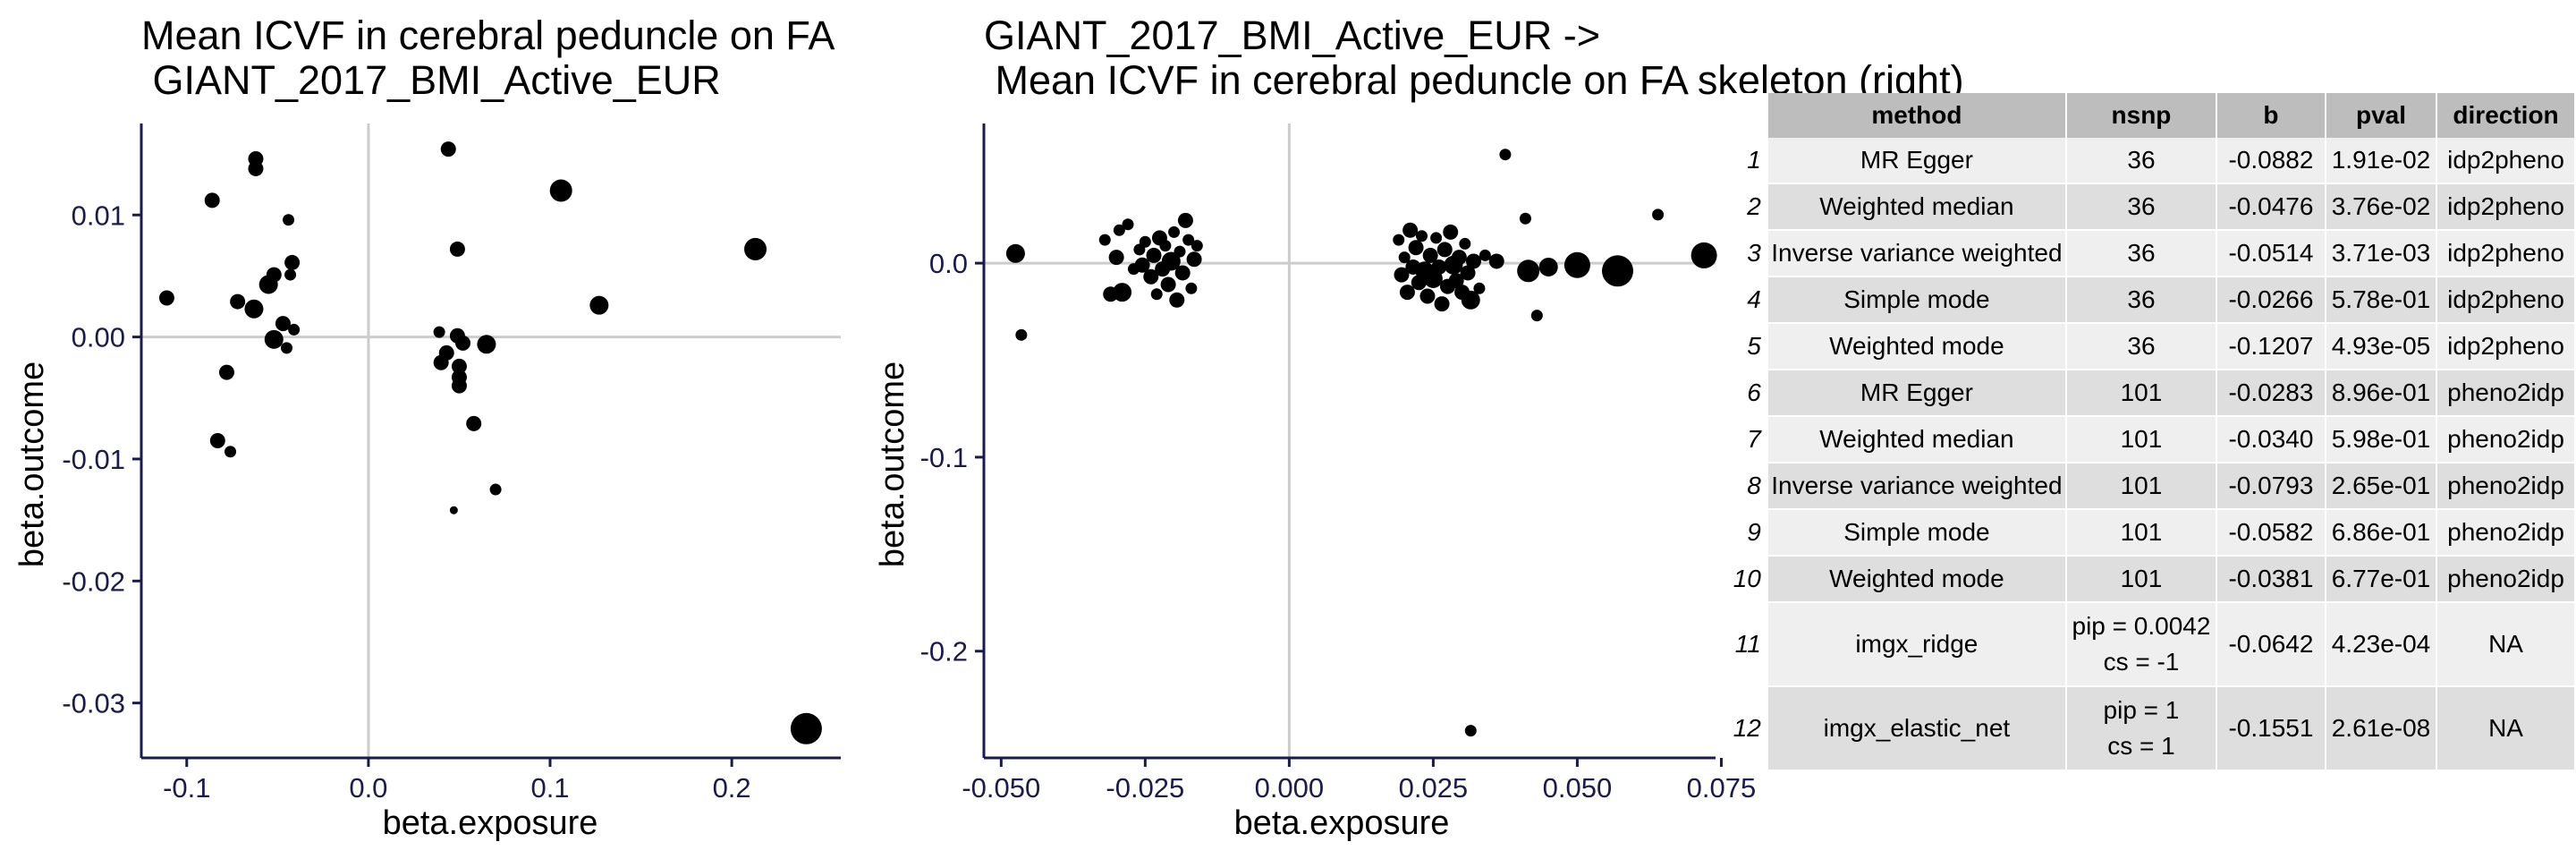  What do you see at coordinates (2382, 487) in the screenshot?
I see `cell-pval: 2.65e-01` at bounding box center [2382, 487].